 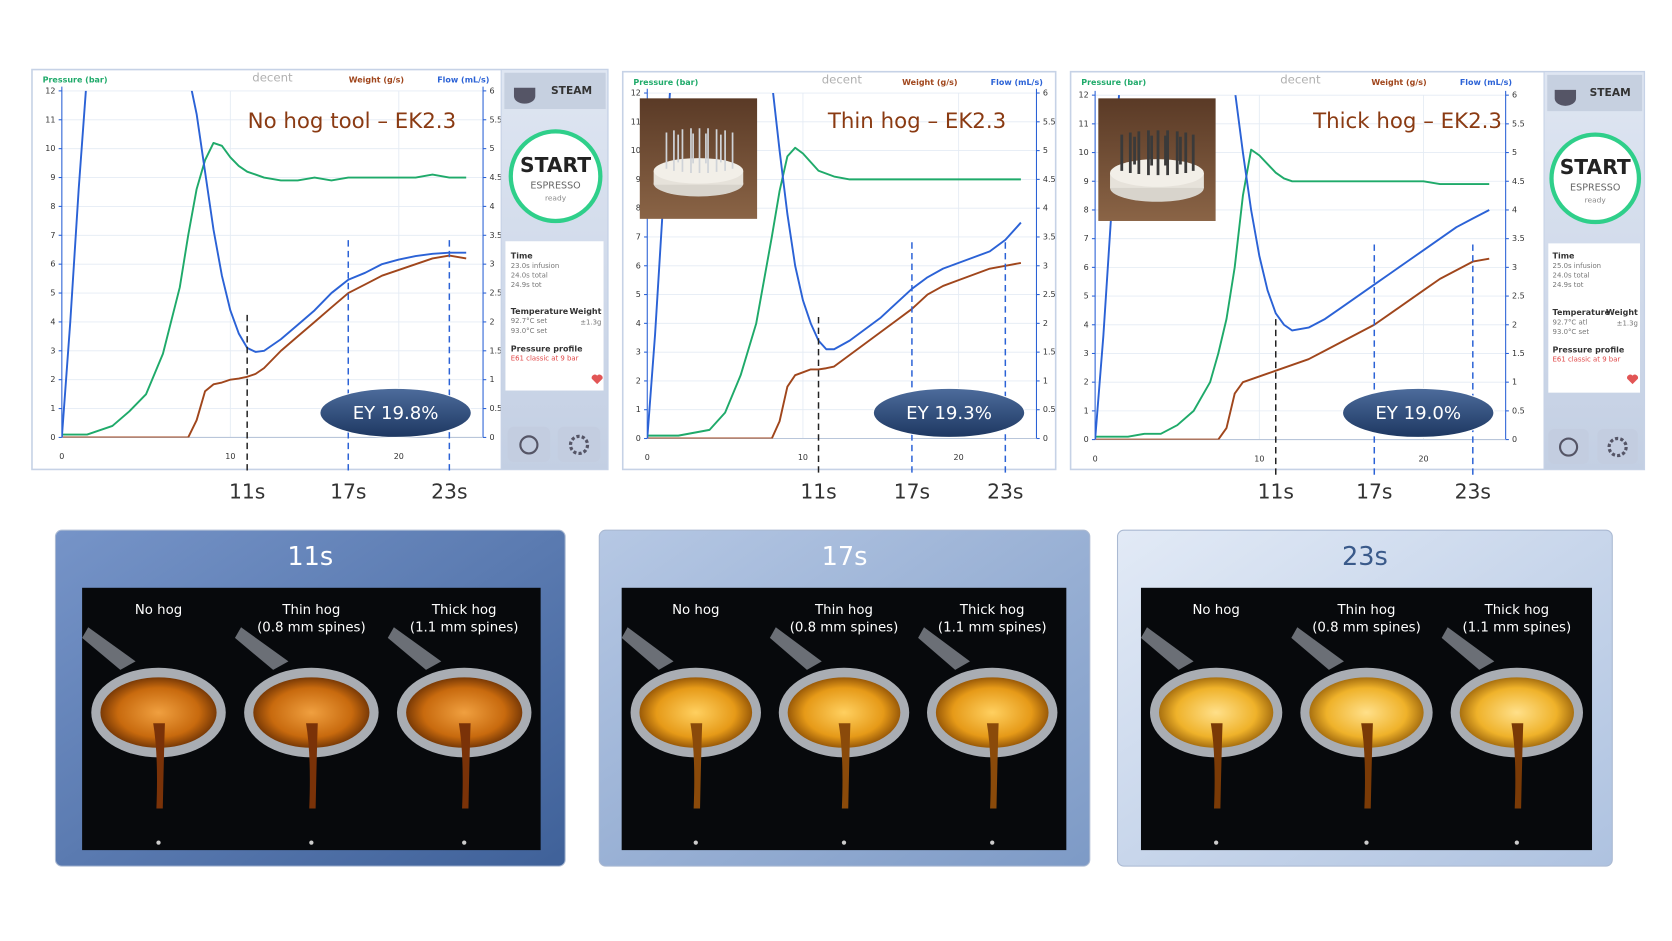 I want to click on ey-label: EY 19.3%, so click(x=949, y=413).